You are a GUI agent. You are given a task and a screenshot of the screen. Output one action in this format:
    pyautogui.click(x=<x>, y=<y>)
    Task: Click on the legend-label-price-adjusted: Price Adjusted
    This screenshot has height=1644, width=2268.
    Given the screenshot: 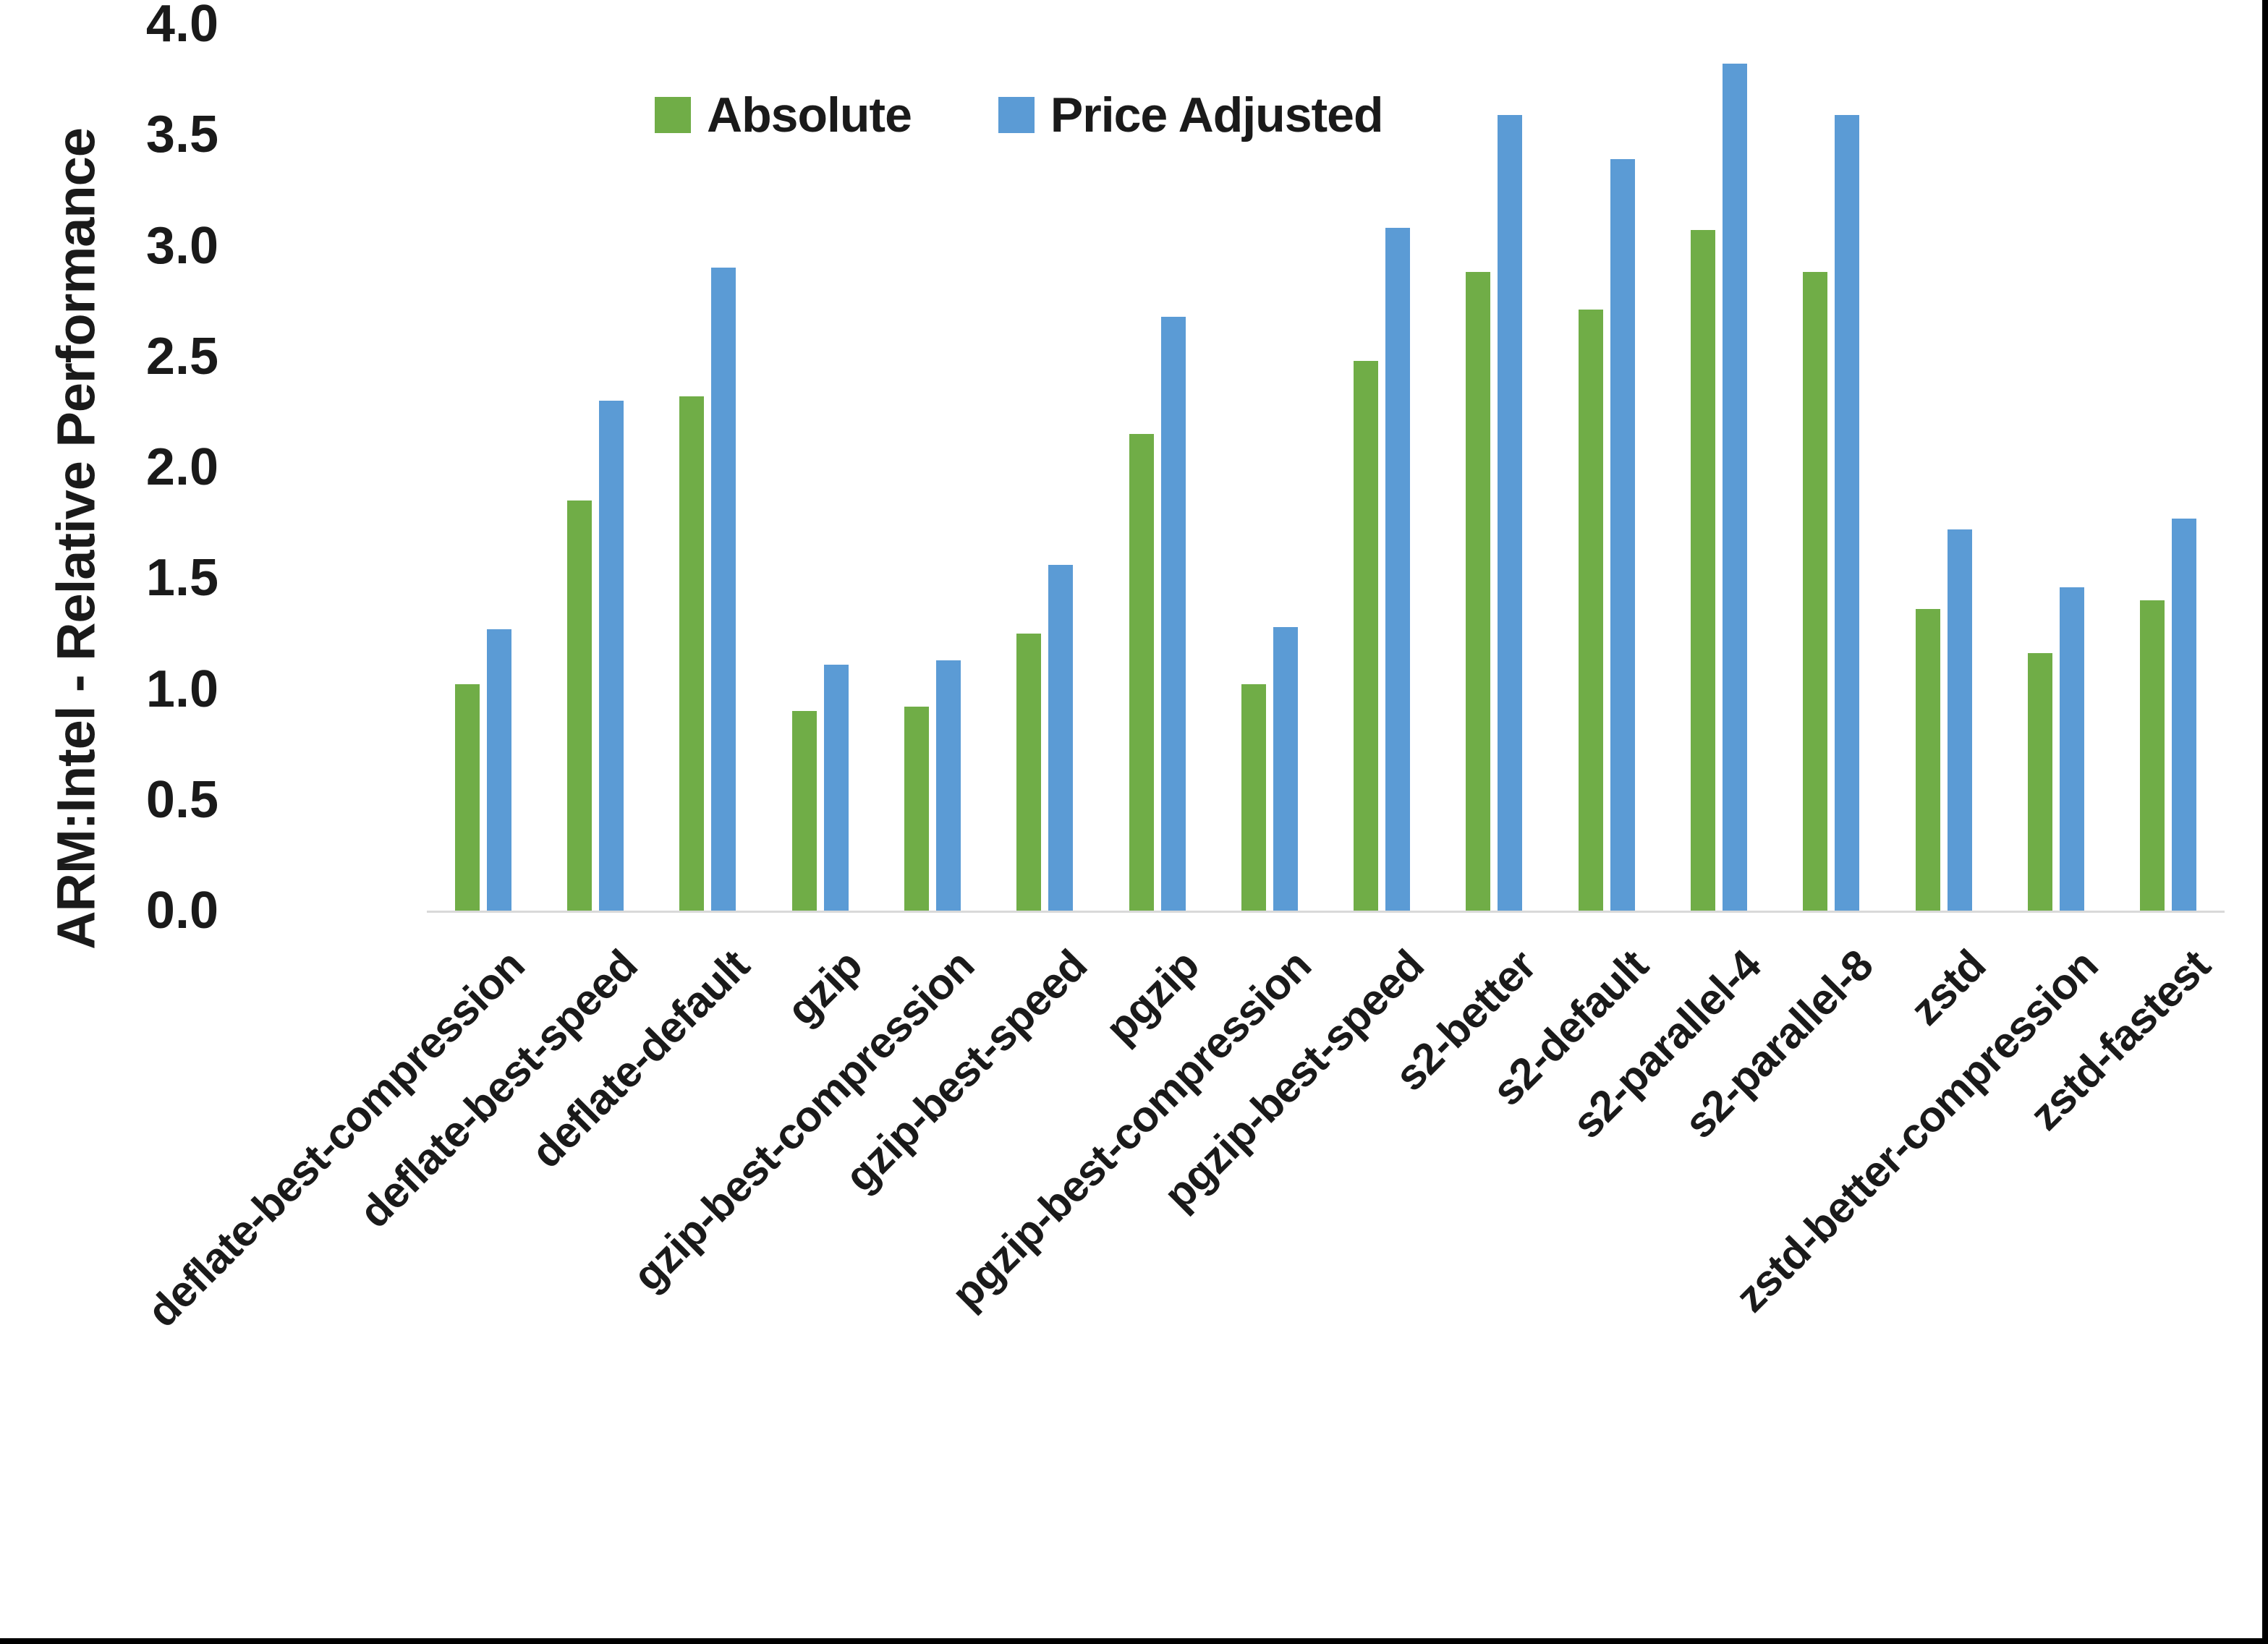 What is the action you would take?
    pyautogui.click(x=1217, y=115)
    